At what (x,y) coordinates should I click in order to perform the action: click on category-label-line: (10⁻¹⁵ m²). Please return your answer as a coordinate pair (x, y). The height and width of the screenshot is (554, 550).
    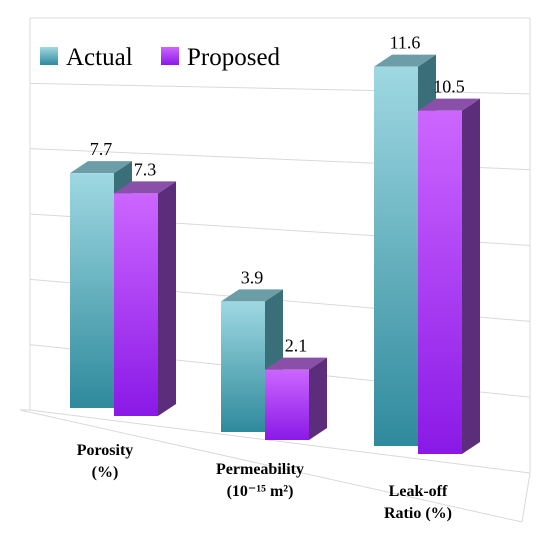
    Looking at the image, I should click on (260, 491).